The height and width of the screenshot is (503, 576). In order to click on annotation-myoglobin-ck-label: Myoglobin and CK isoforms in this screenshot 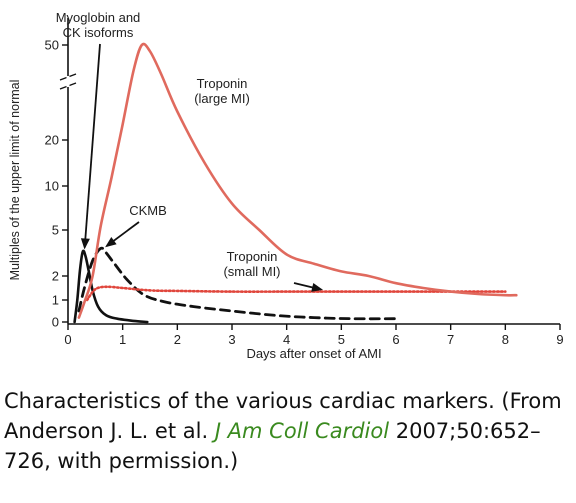, I will do `click(98, 25)`.